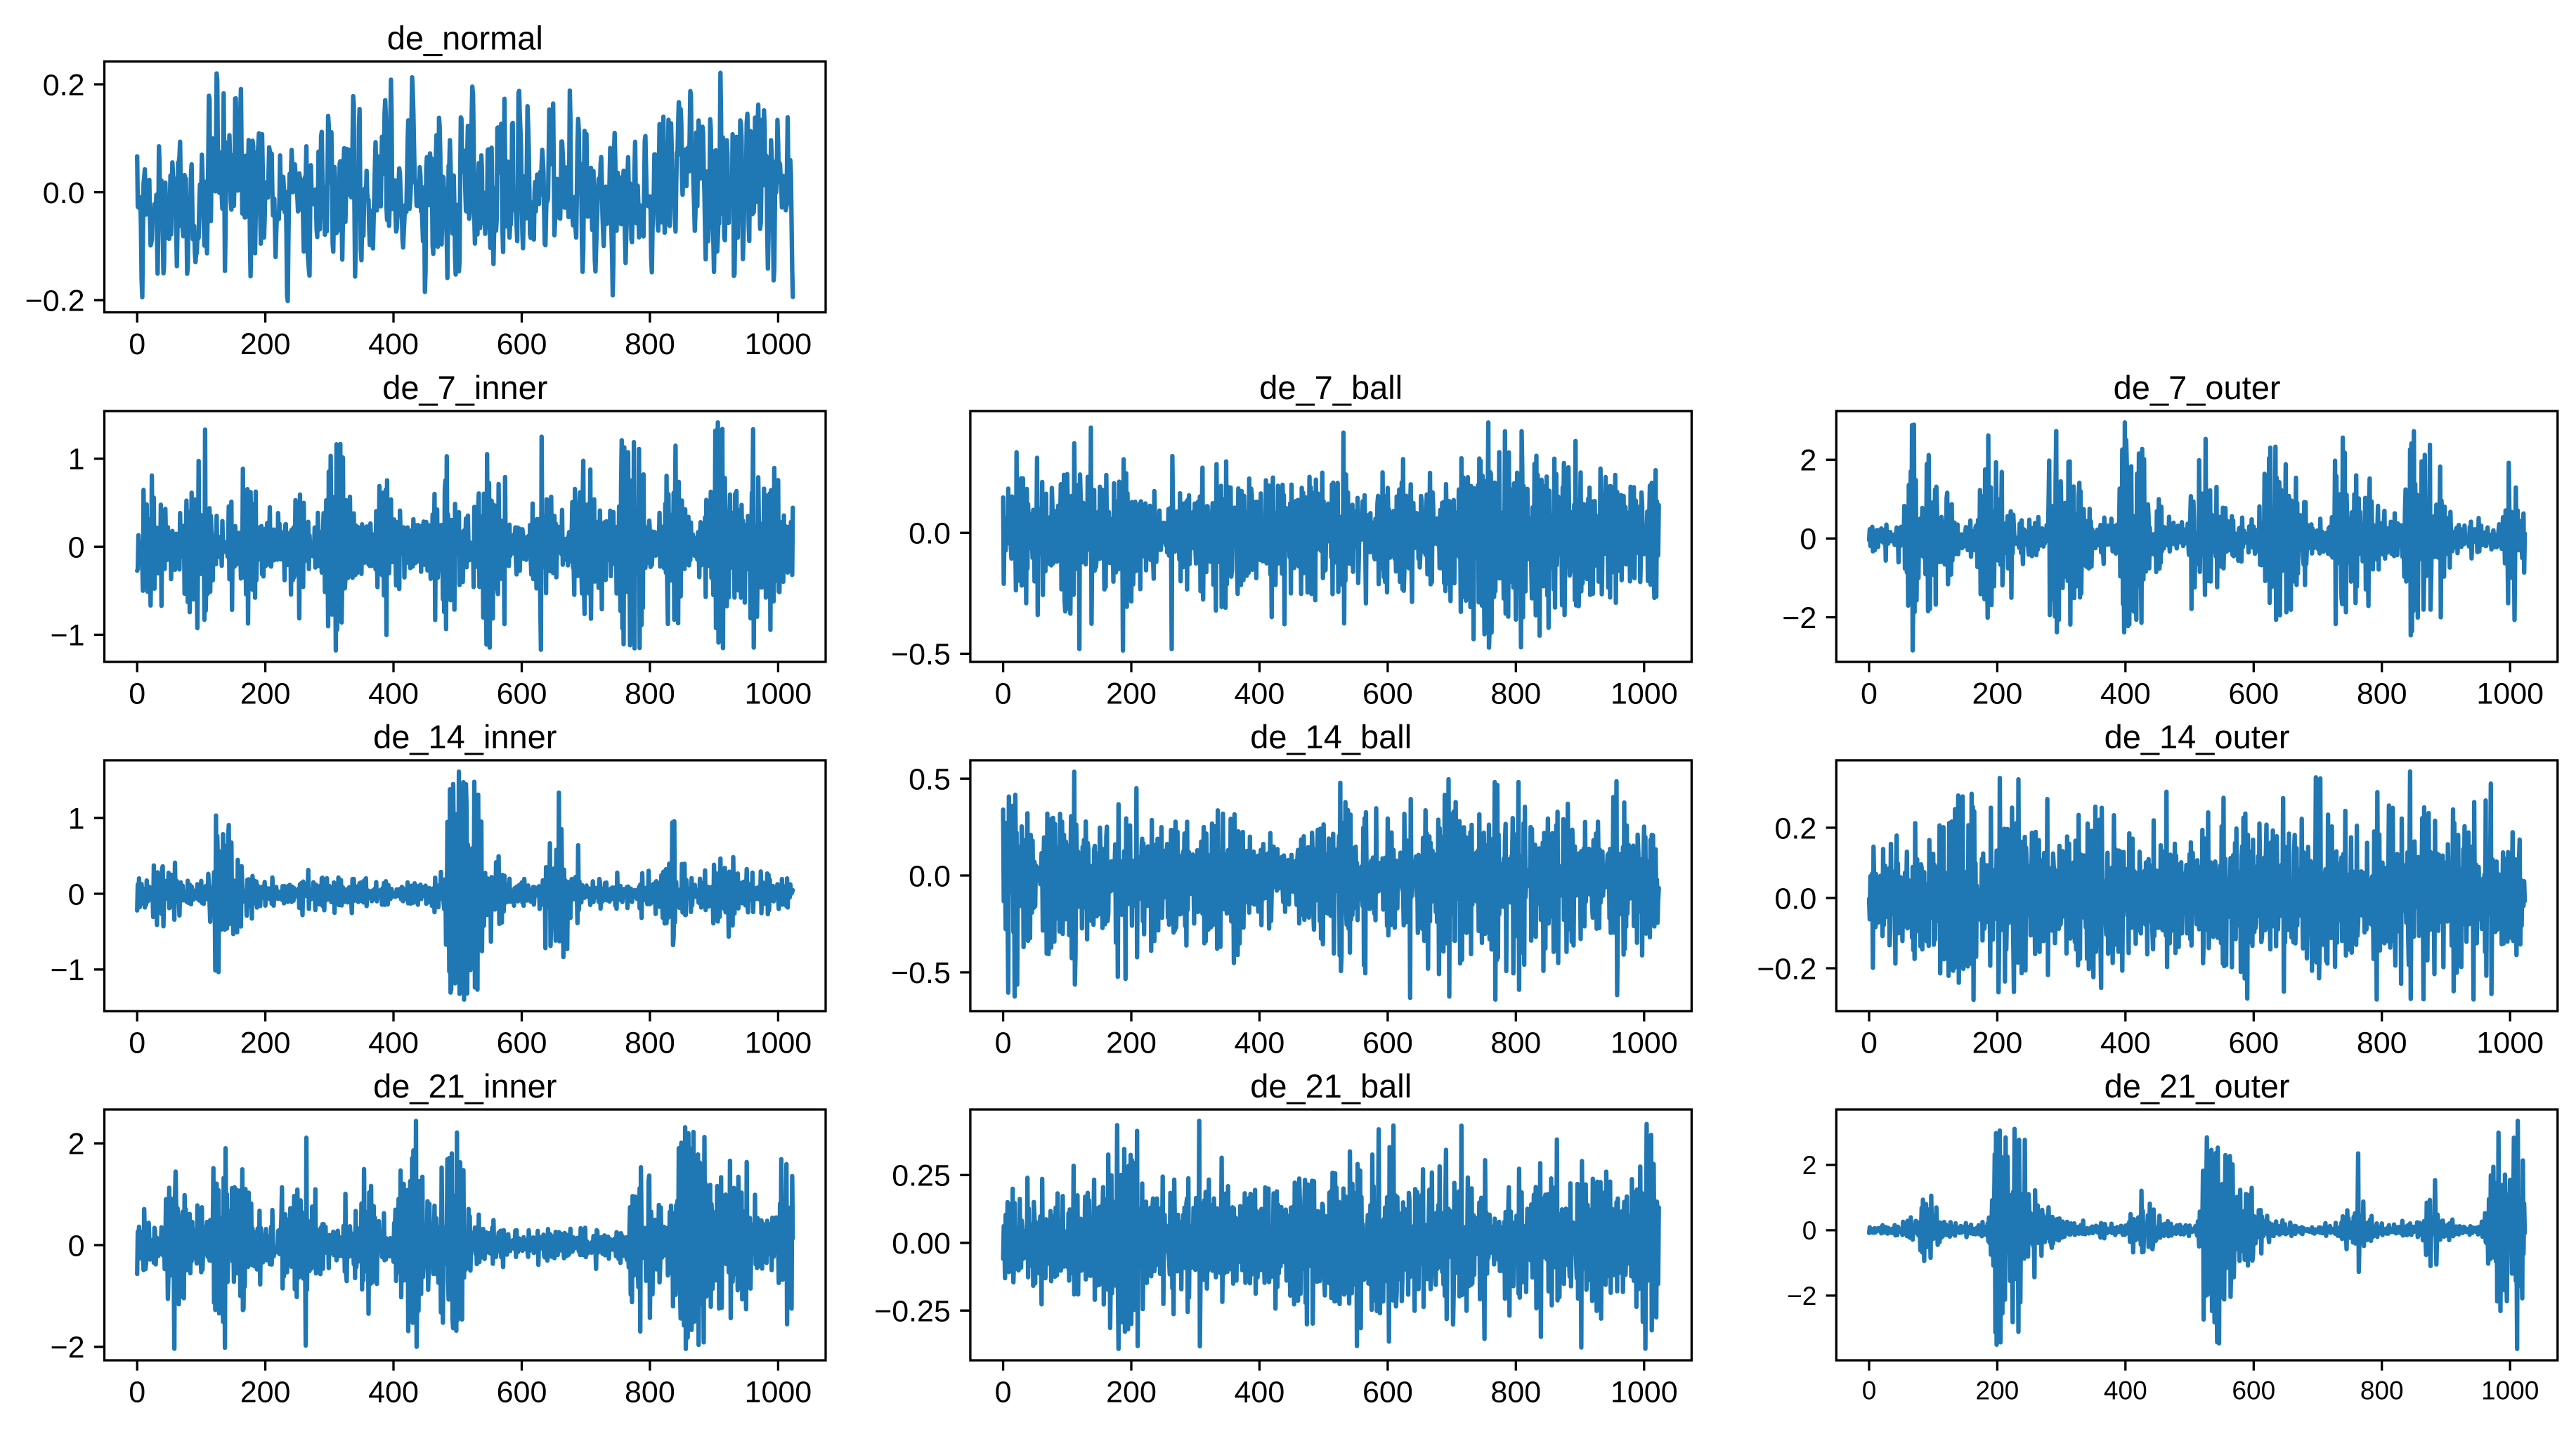  I want to click on svg-text: de_21_ball, so click(1331, 1086).